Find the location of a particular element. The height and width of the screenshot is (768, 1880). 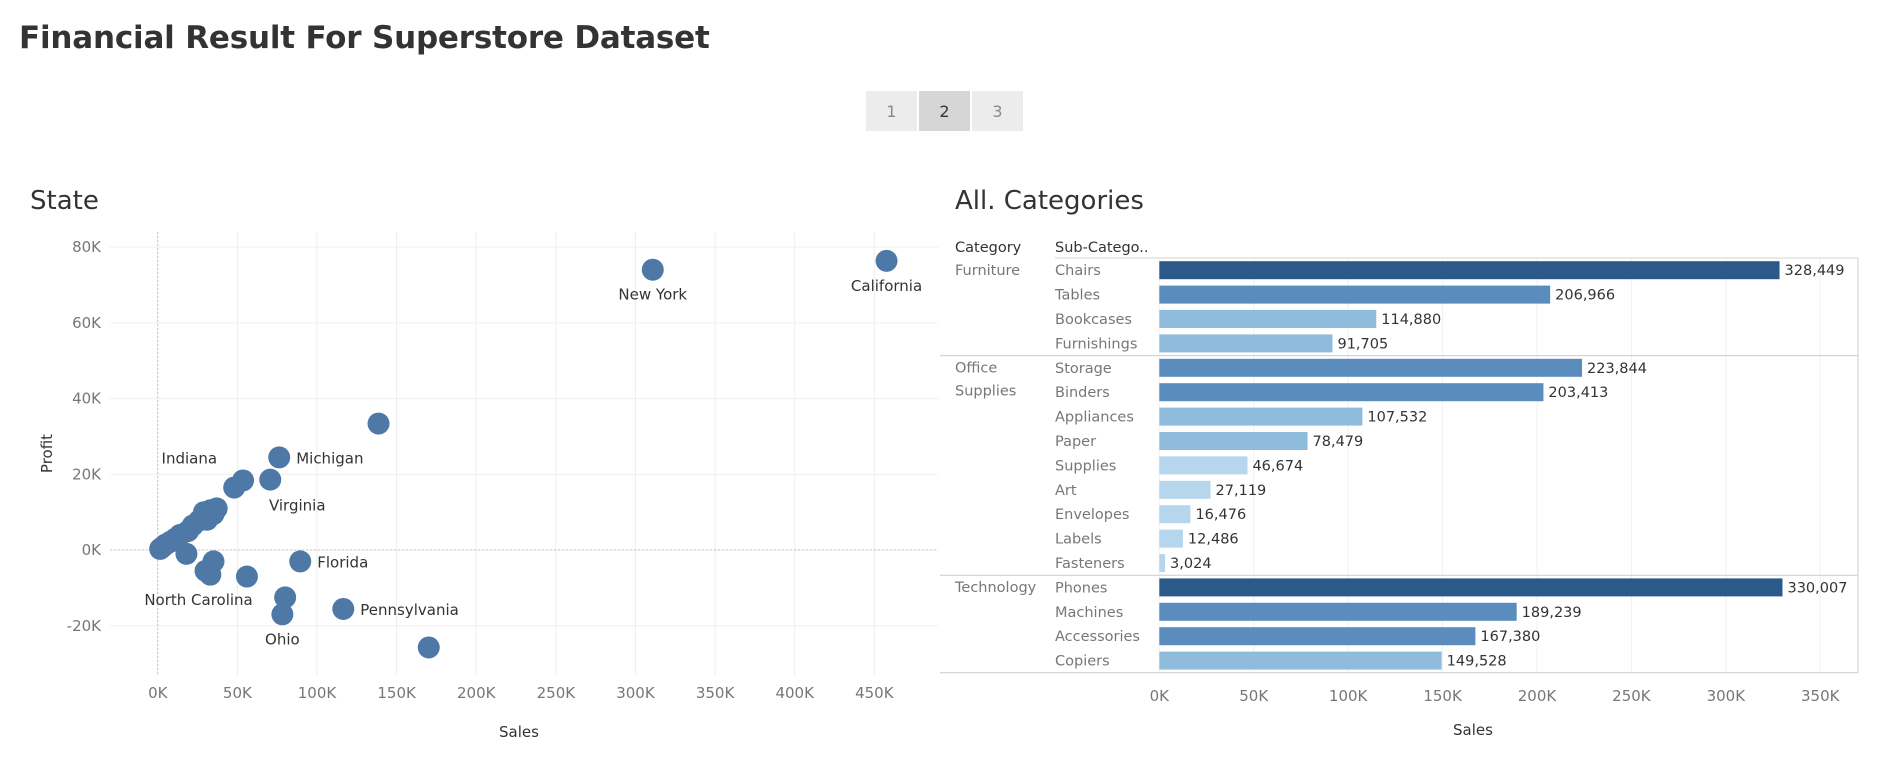

category-label: Office is located at coordinates (976, 369).